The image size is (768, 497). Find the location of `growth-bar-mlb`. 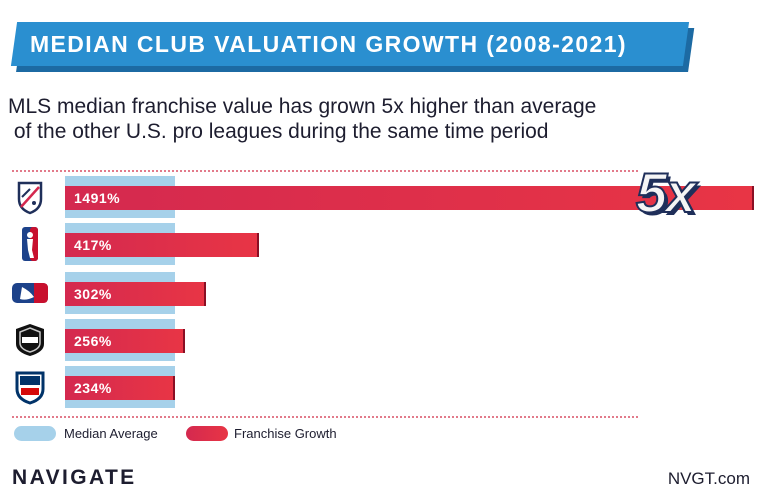

growth-bar-mlb is located at coordinates (135, 294).